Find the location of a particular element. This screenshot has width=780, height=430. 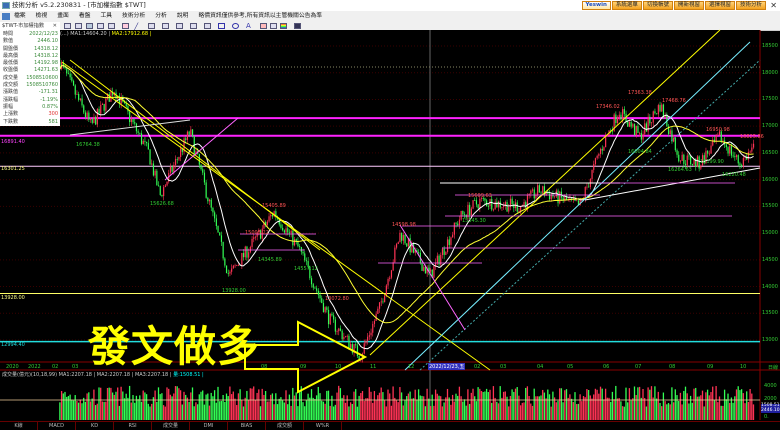

close-icon: ✕ is located at coordinates (773, 5).